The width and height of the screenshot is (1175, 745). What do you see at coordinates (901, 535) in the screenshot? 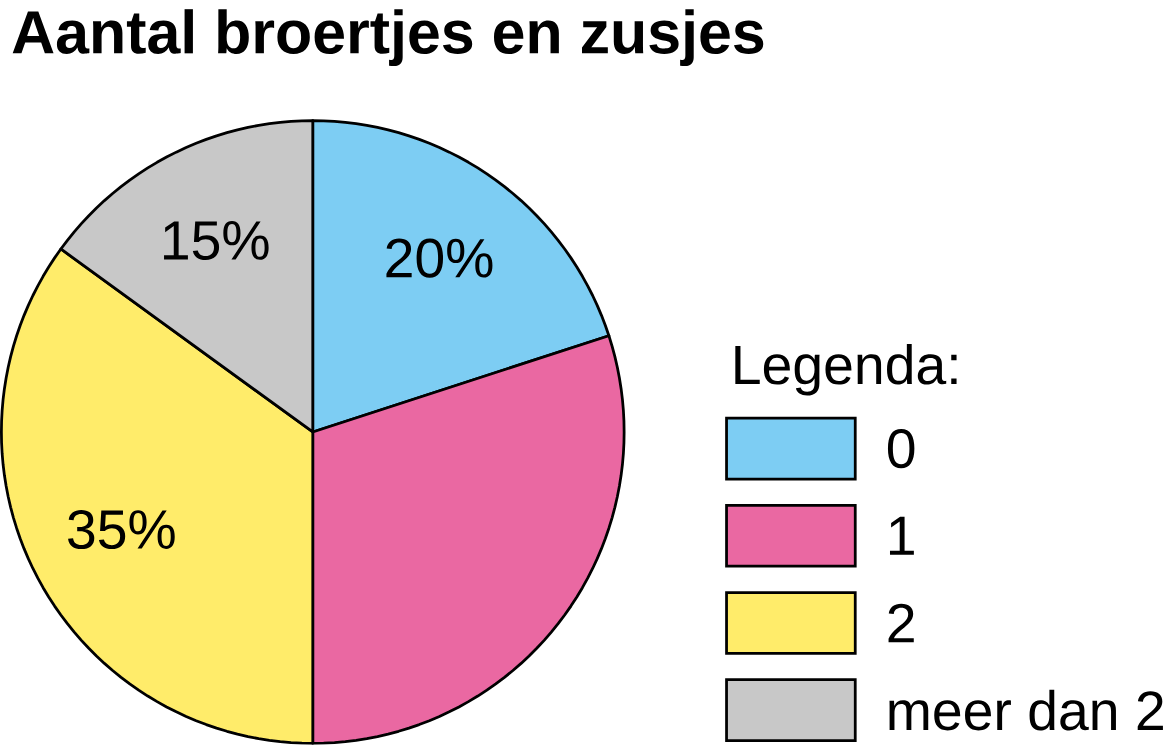
I see `legend-label: 1` at bounding box center [901, 535].